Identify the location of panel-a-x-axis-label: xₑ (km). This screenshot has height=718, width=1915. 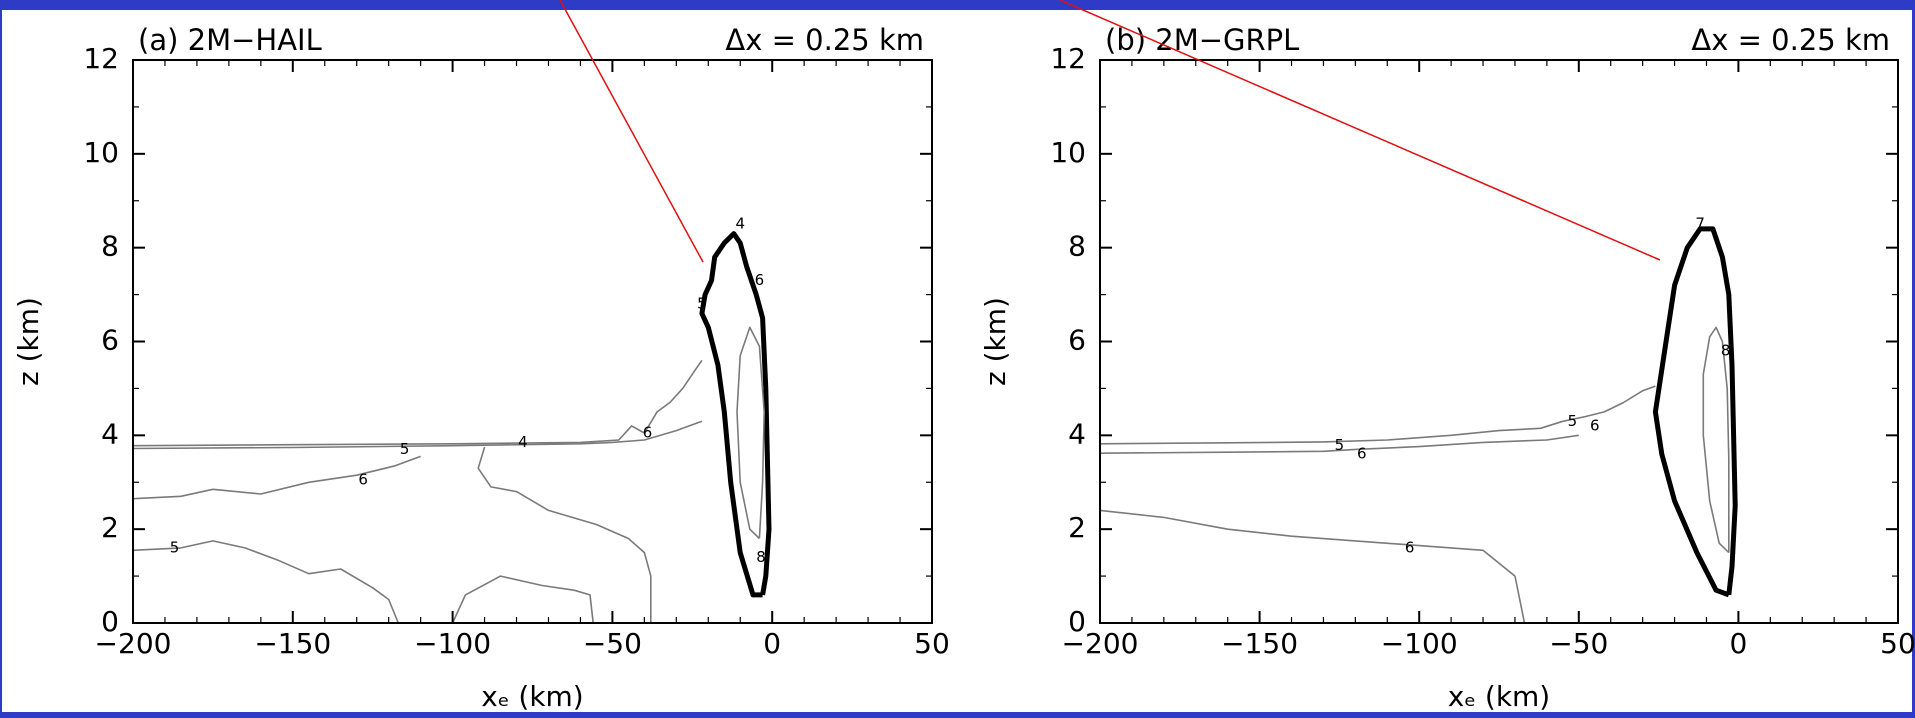
(532, 696).